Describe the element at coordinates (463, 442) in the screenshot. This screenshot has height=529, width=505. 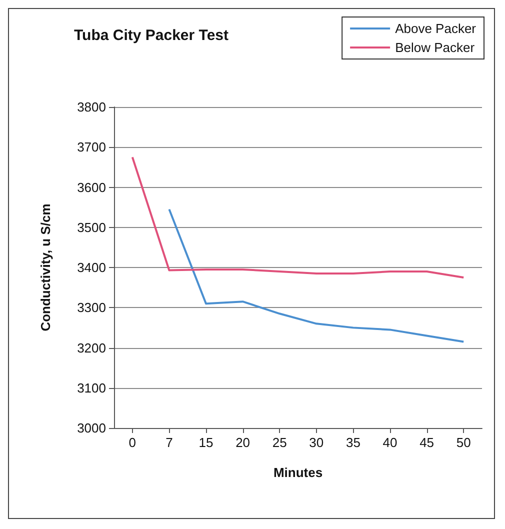
I see `x-tick-label: 50` at that location.